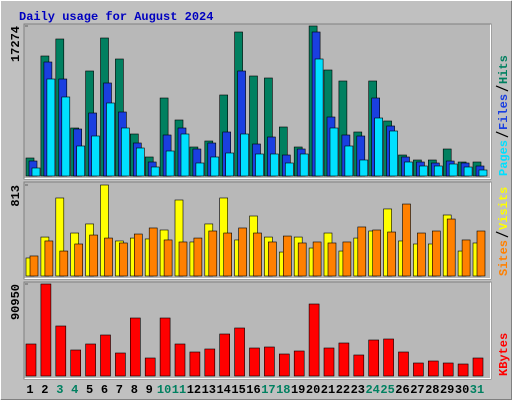 This screenshot has width=512, height=400. What do you see at coordinates (358, 390) in the screenshot?
I see `x-tick-label: 23` at bounding box center [358, 390].